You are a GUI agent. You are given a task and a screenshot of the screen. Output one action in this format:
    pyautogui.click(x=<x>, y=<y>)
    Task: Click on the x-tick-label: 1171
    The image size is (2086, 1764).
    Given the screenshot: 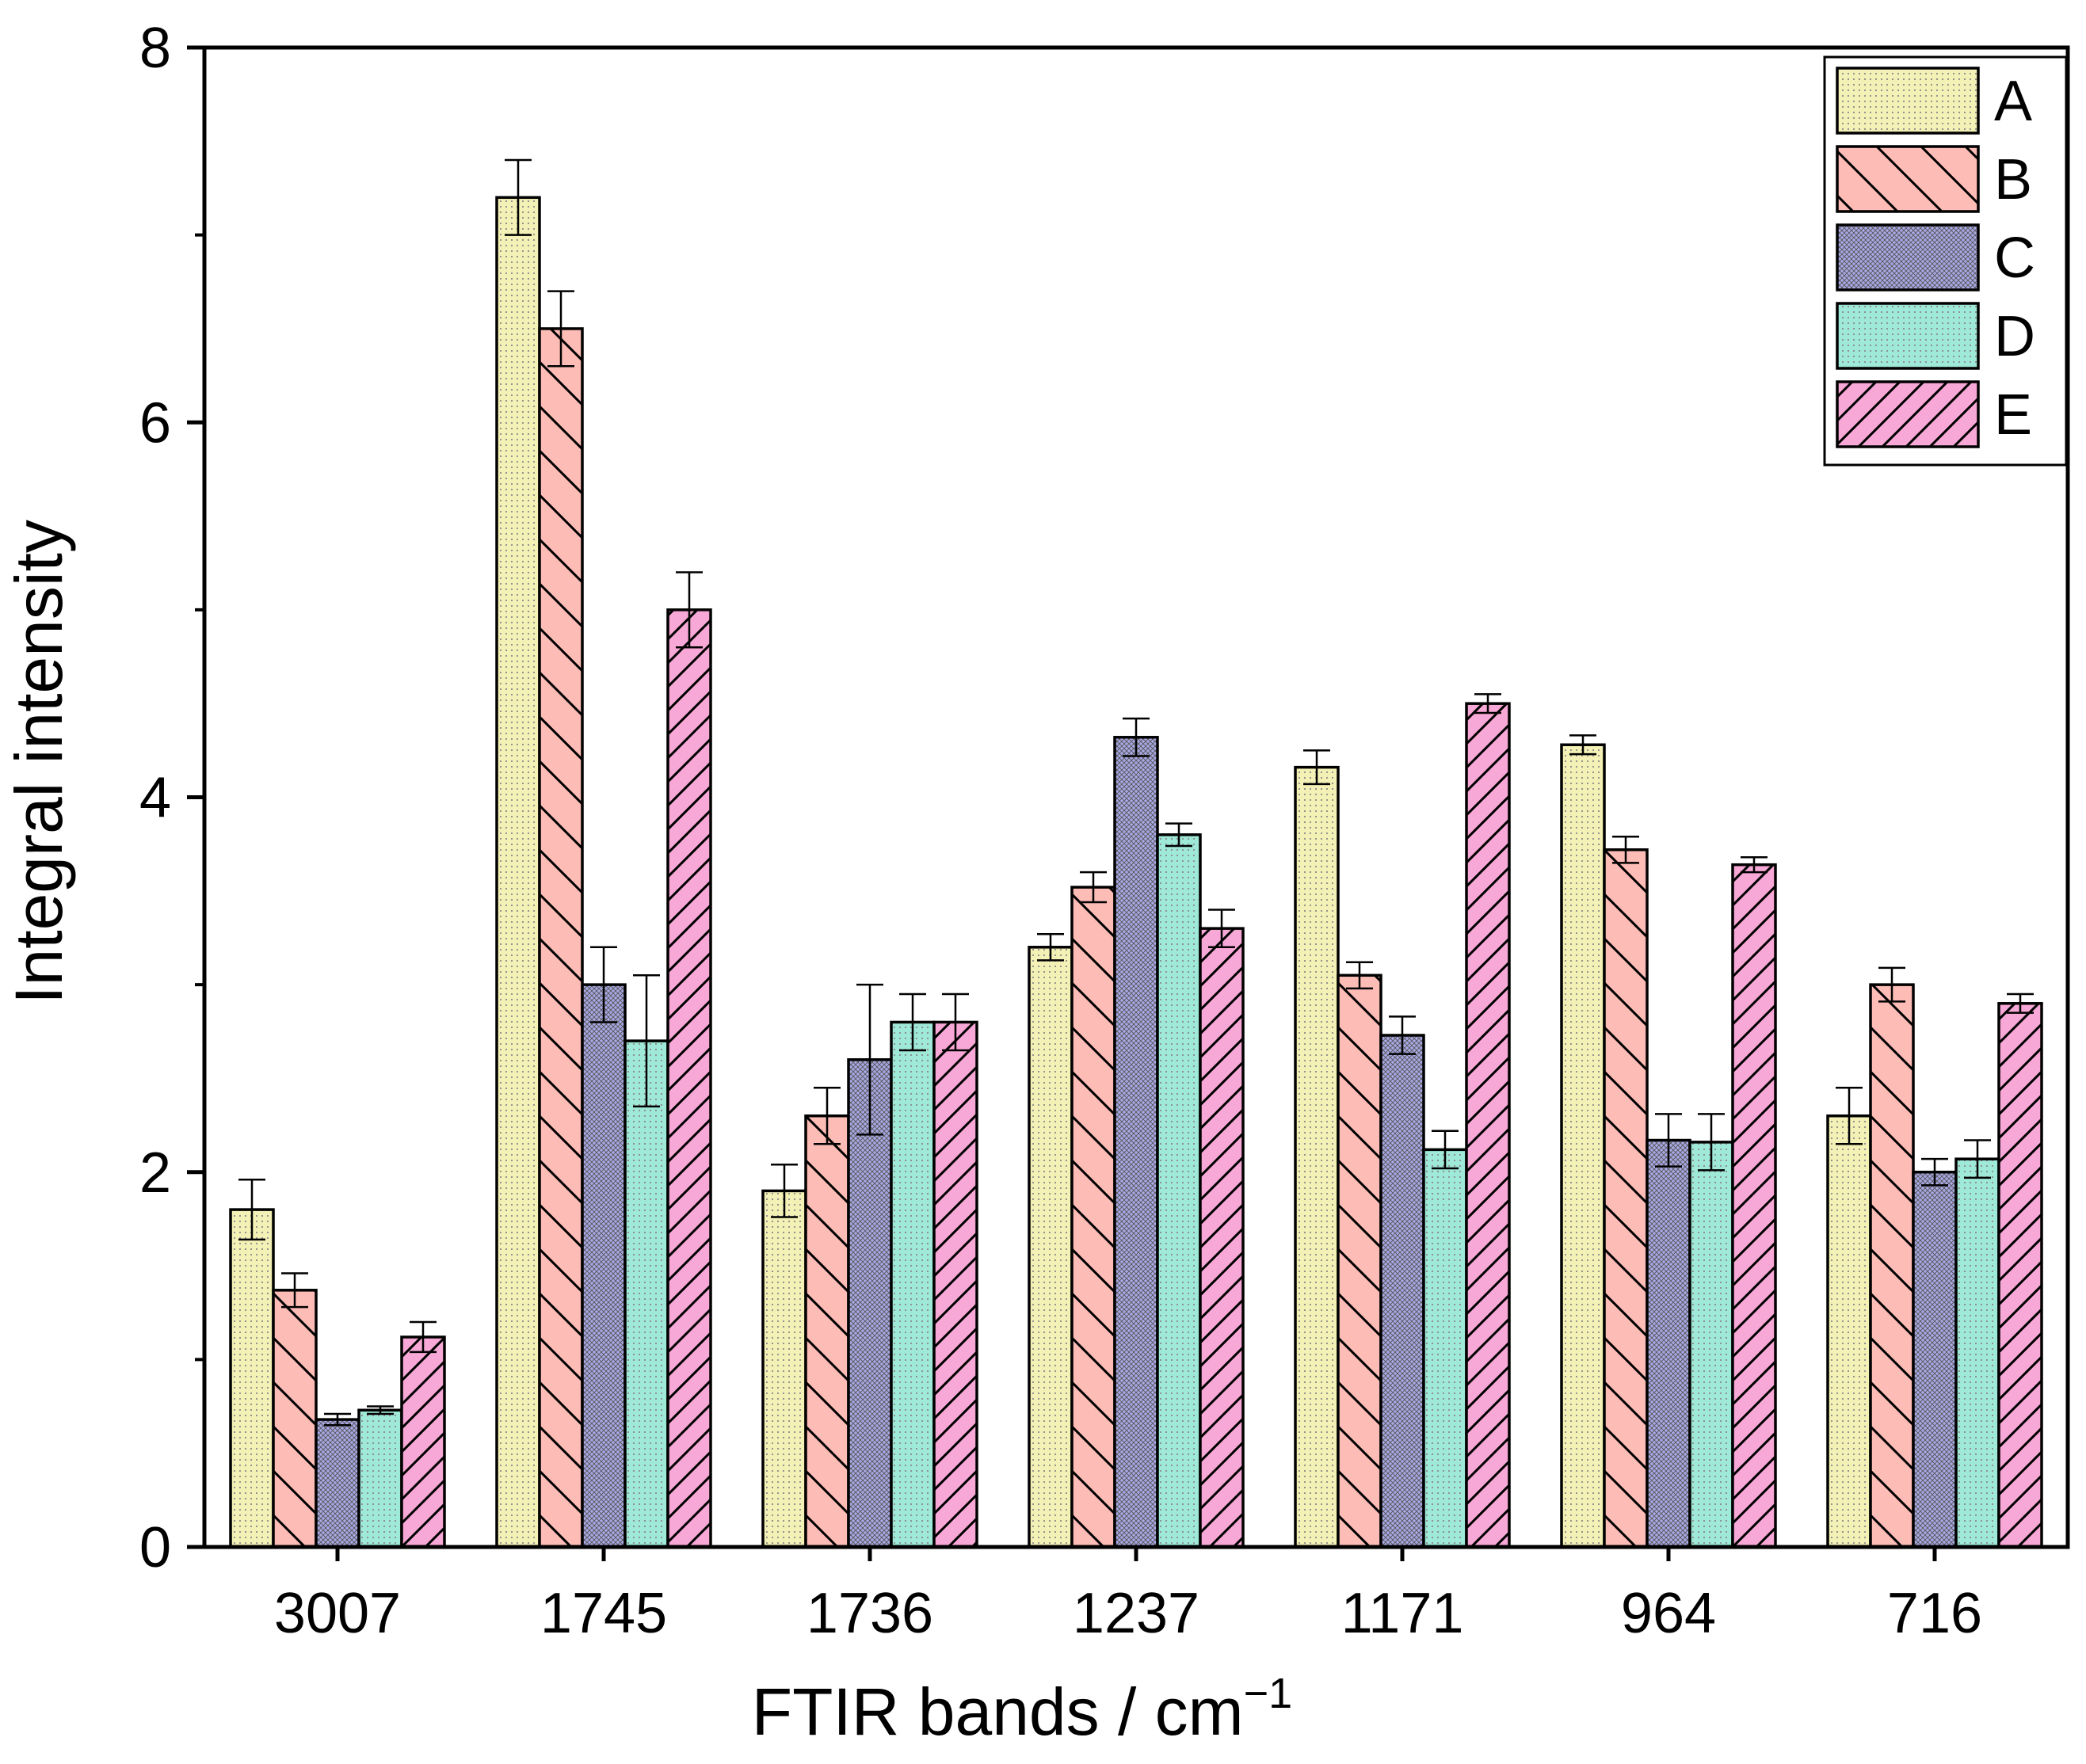 What is the action you would take?
    pyautogui.click(x=1402, y=1614)
    